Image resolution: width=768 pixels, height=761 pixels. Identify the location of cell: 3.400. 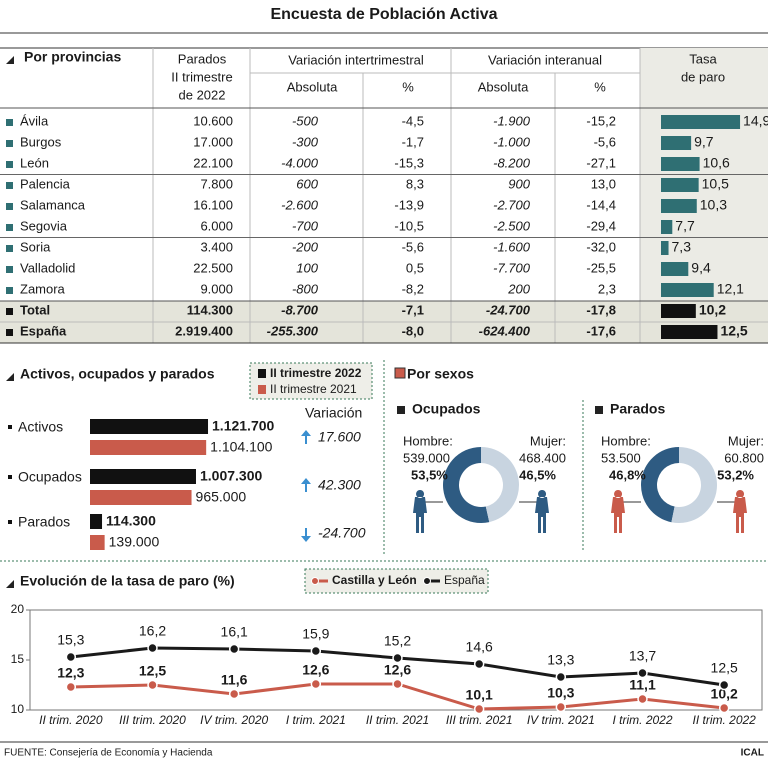
(216, 246).